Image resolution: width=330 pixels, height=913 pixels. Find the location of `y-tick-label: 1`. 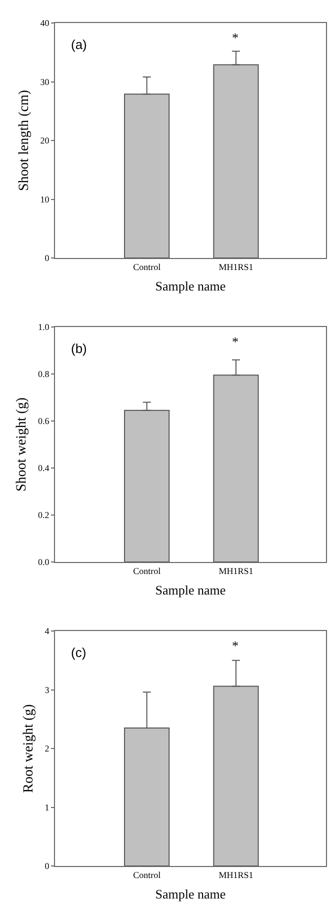

y-tick-label: 1 is located at coordinates (47, 807).